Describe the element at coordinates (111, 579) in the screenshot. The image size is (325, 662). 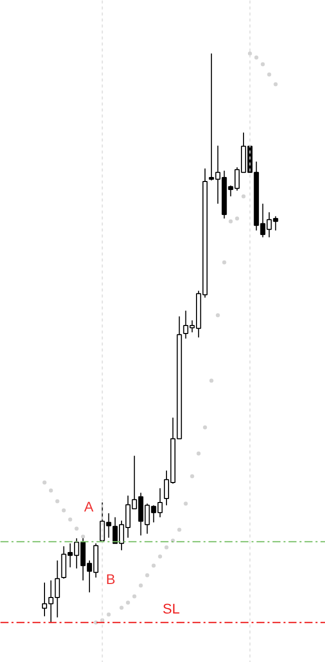
I see `annotation: B` at that location.